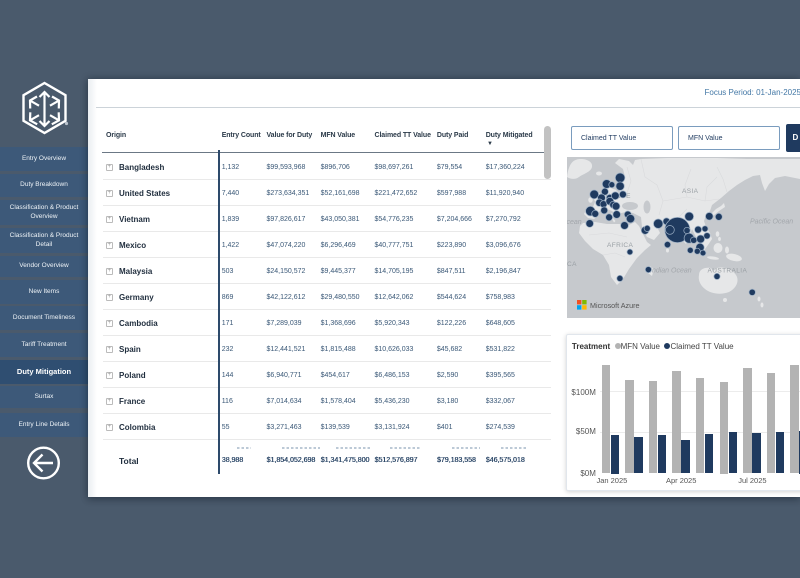 The width and height of the screenshot is (800, 578). What do you see at coordinates (572, 264) in the screenshot?
I see `svg-text: CA` at bounding box center [572, 264].